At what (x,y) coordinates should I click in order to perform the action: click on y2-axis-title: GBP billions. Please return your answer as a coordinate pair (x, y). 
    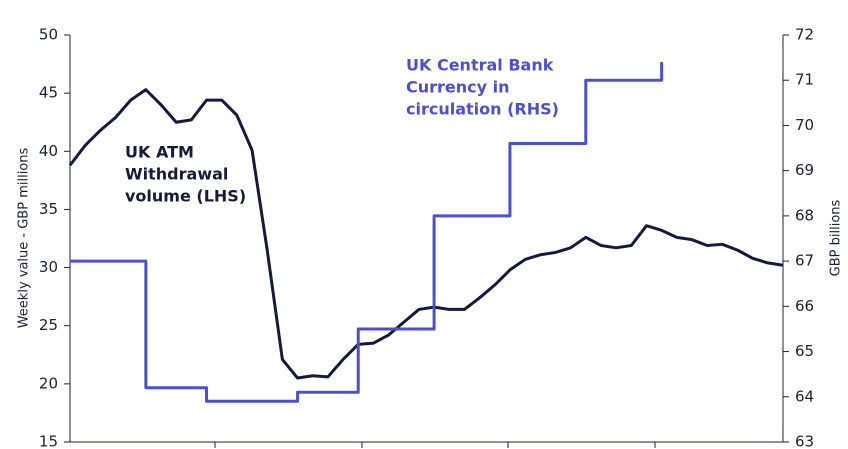
    Looking at the image, I should click on (836, 237).